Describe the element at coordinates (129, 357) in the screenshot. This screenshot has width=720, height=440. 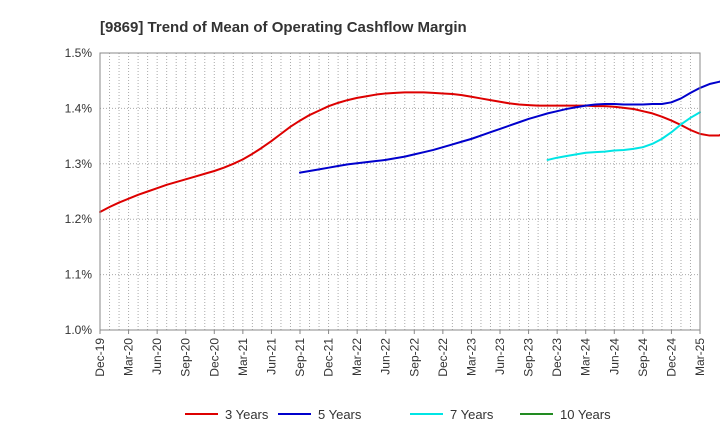
I see `x-tick-label: Mar-20` at that location.